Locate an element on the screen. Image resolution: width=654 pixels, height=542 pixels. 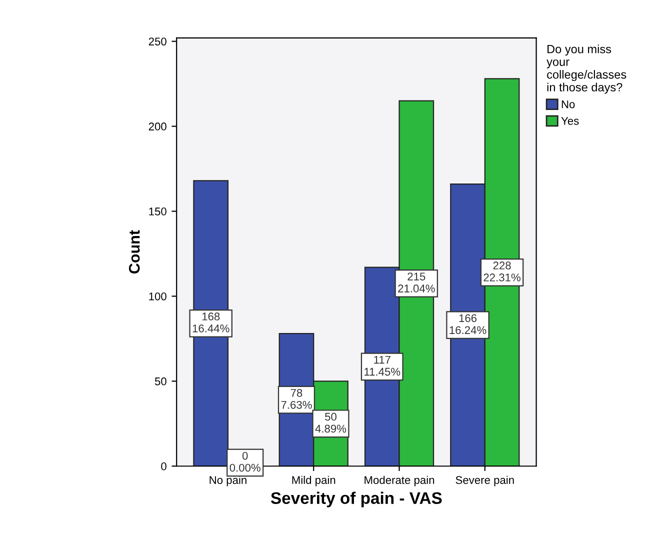
y-axis-title: Count is located at coordinates (134, 252).